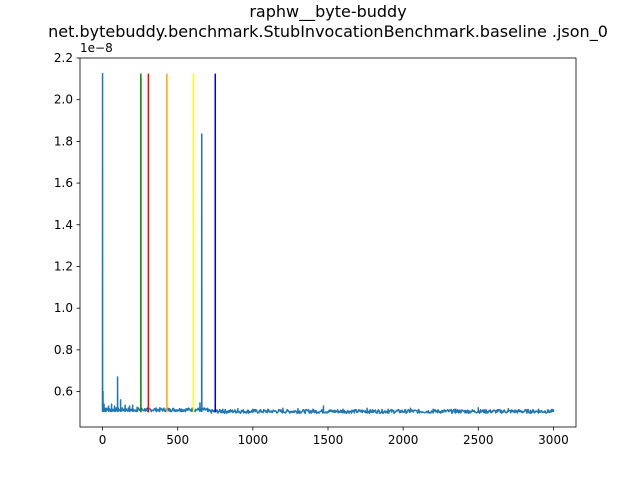  What do you see at coordinates (63, 183) in the screenshot?
I see `y-tick-label: 1.6` at bounding box center [63, 183].